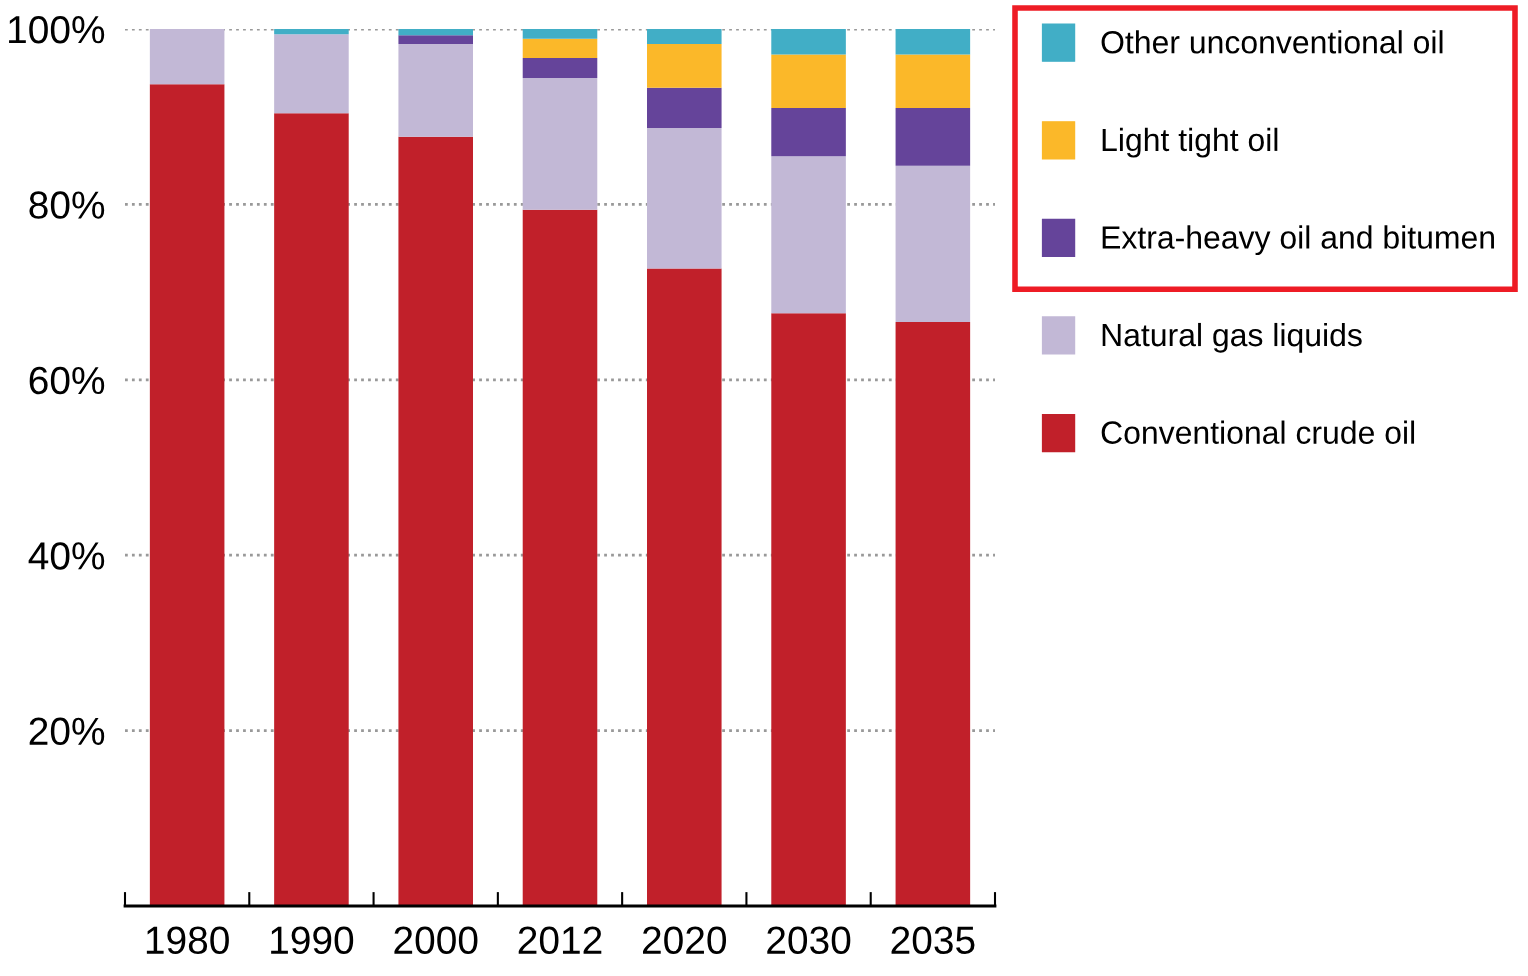  Describe the element at coordinates (1190, 142) in the screenshot. I see `legend-label: Light tight oil` at that location.